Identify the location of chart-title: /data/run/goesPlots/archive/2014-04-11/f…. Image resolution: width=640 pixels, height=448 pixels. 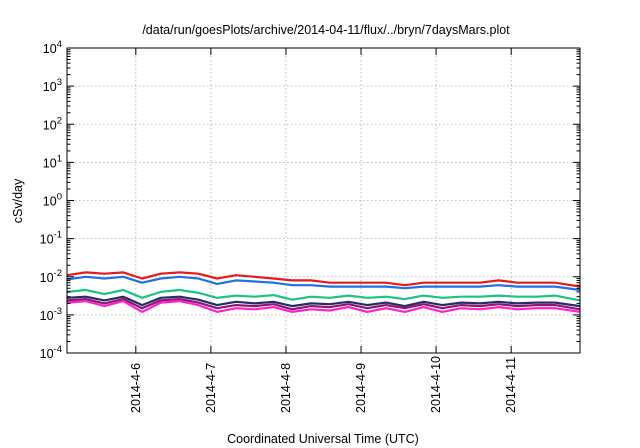
(326, 30).